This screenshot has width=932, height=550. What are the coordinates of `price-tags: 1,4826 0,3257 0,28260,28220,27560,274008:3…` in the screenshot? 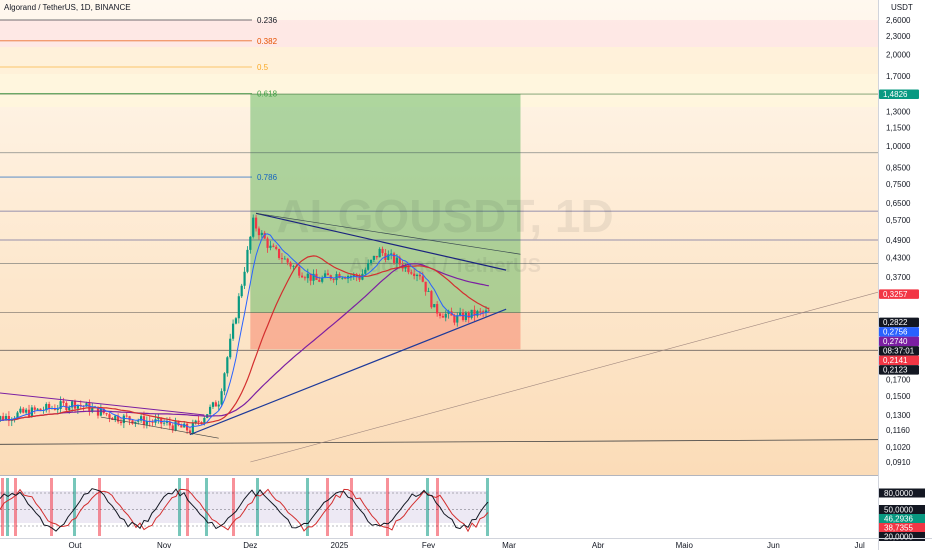 It's located at (899, 232).